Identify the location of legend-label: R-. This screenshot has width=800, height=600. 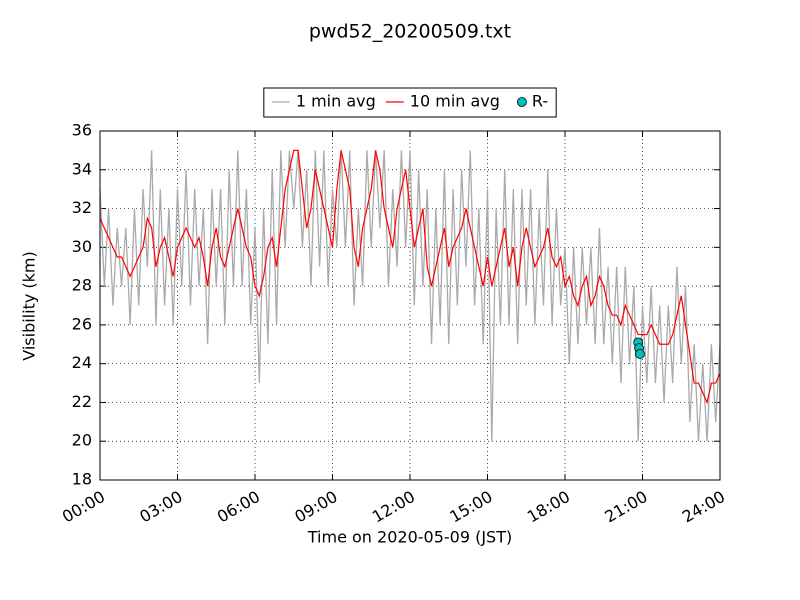
(540, 101).